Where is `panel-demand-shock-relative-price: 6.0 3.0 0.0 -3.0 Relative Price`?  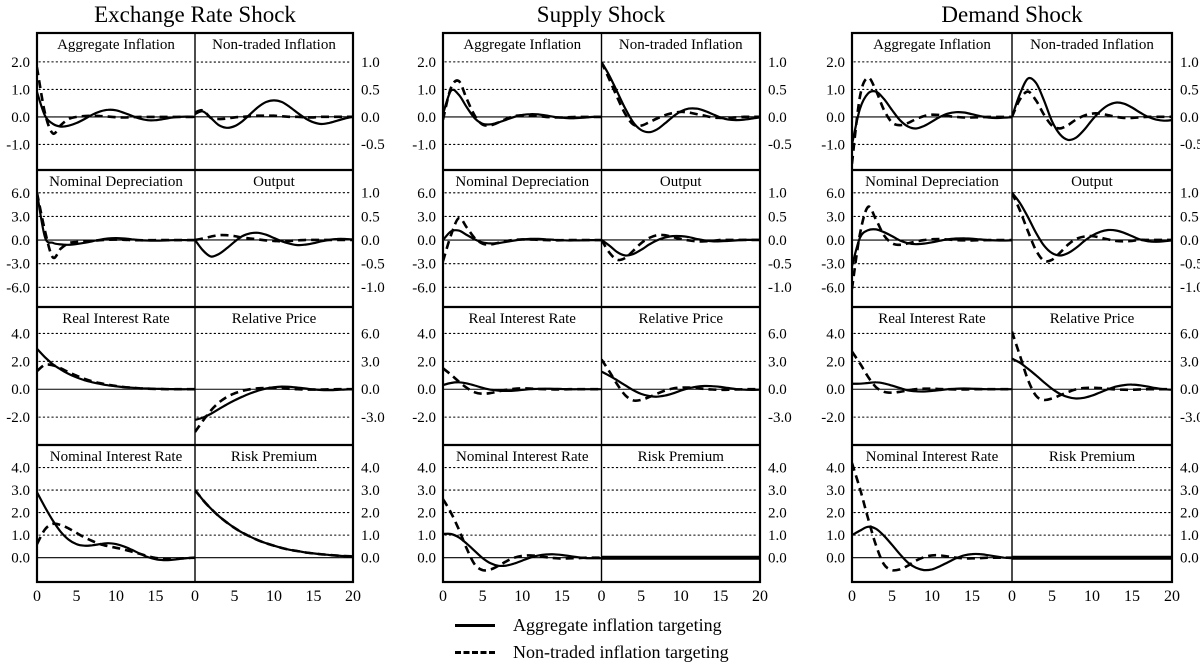
panel-demand-shock-relative-price: 6.0 3.0 0.0 -3.0 Relative Price is located at coordinates (1106, 368).